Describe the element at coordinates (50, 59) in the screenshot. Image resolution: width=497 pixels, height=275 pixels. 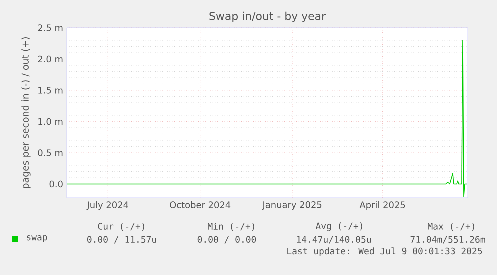
I see `y-tick-label: 2.0 m` at that location.